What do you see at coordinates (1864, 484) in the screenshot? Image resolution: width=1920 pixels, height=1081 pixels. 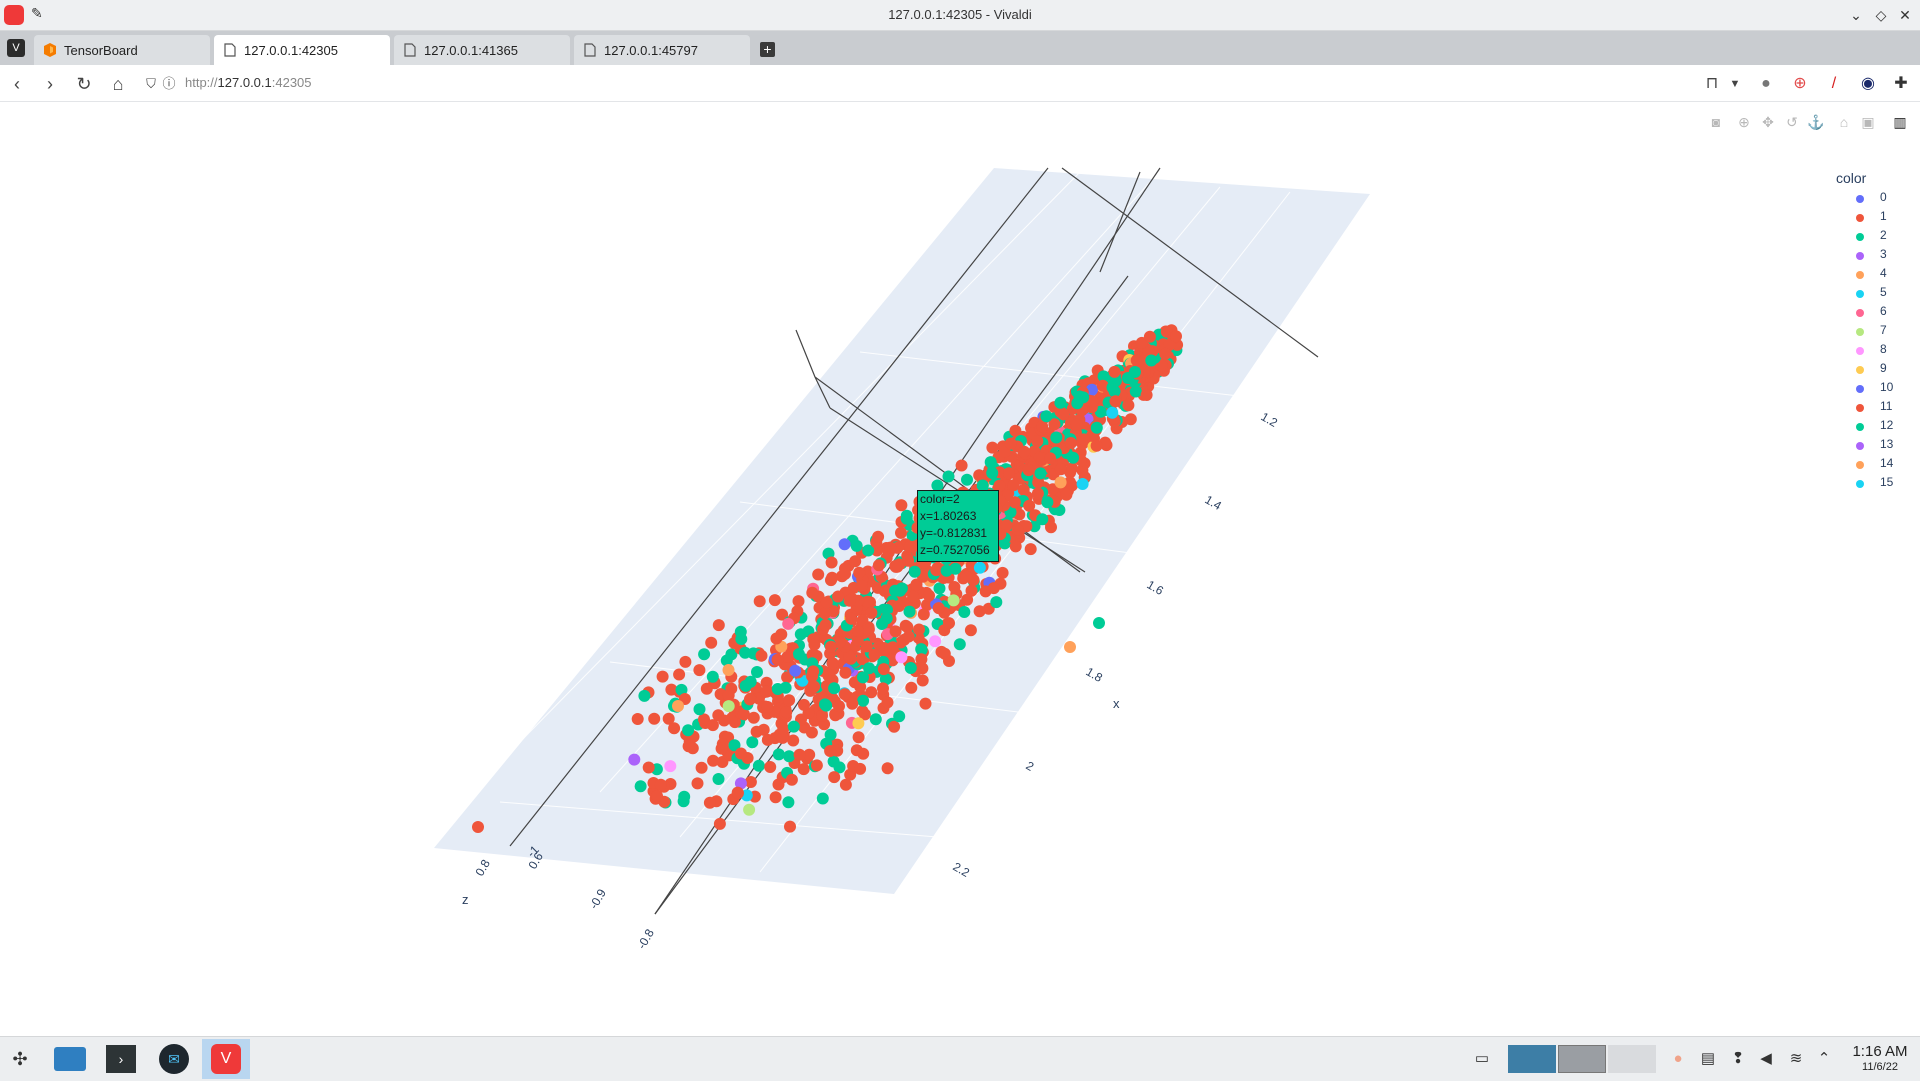 I see `legend-item: 15` at bounding box center [1864, 484].